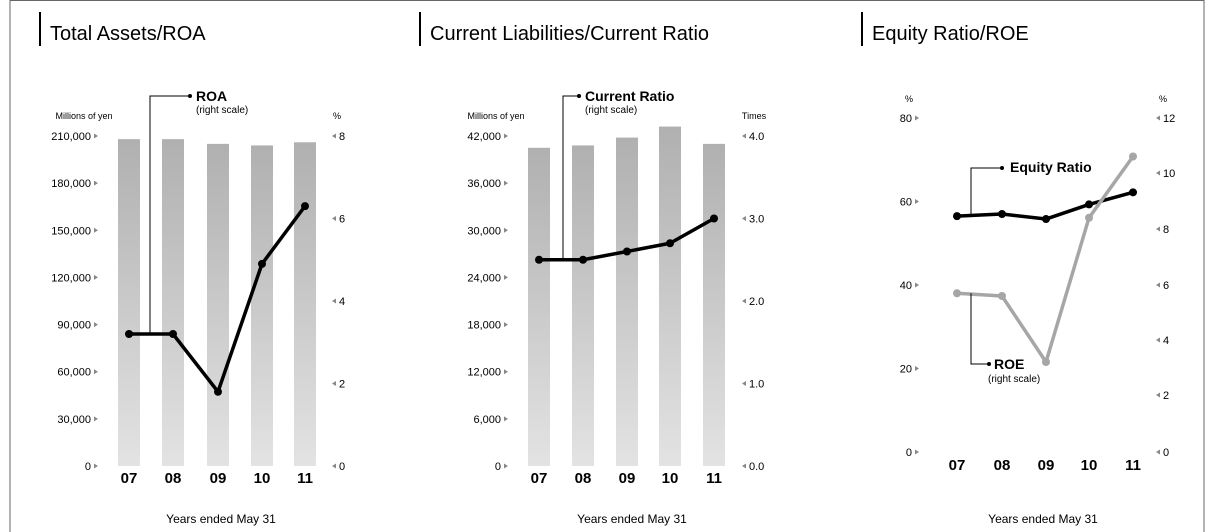 The image size is (1214, 532). I want to click on left-tick-label: 40, so click(906, 286).